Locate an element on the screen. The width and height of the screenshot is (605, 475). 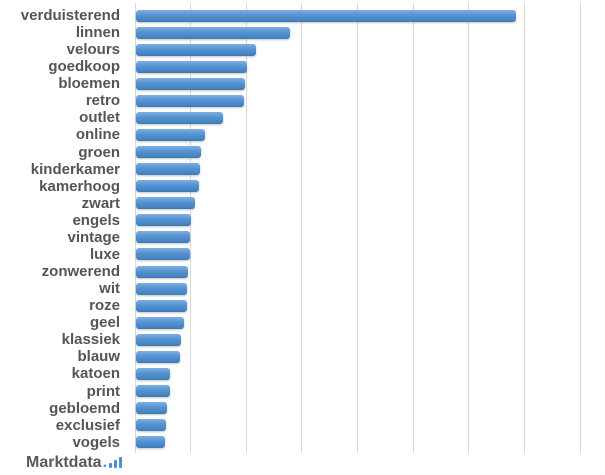
category-label: roze is located at coordinates (104, 306).